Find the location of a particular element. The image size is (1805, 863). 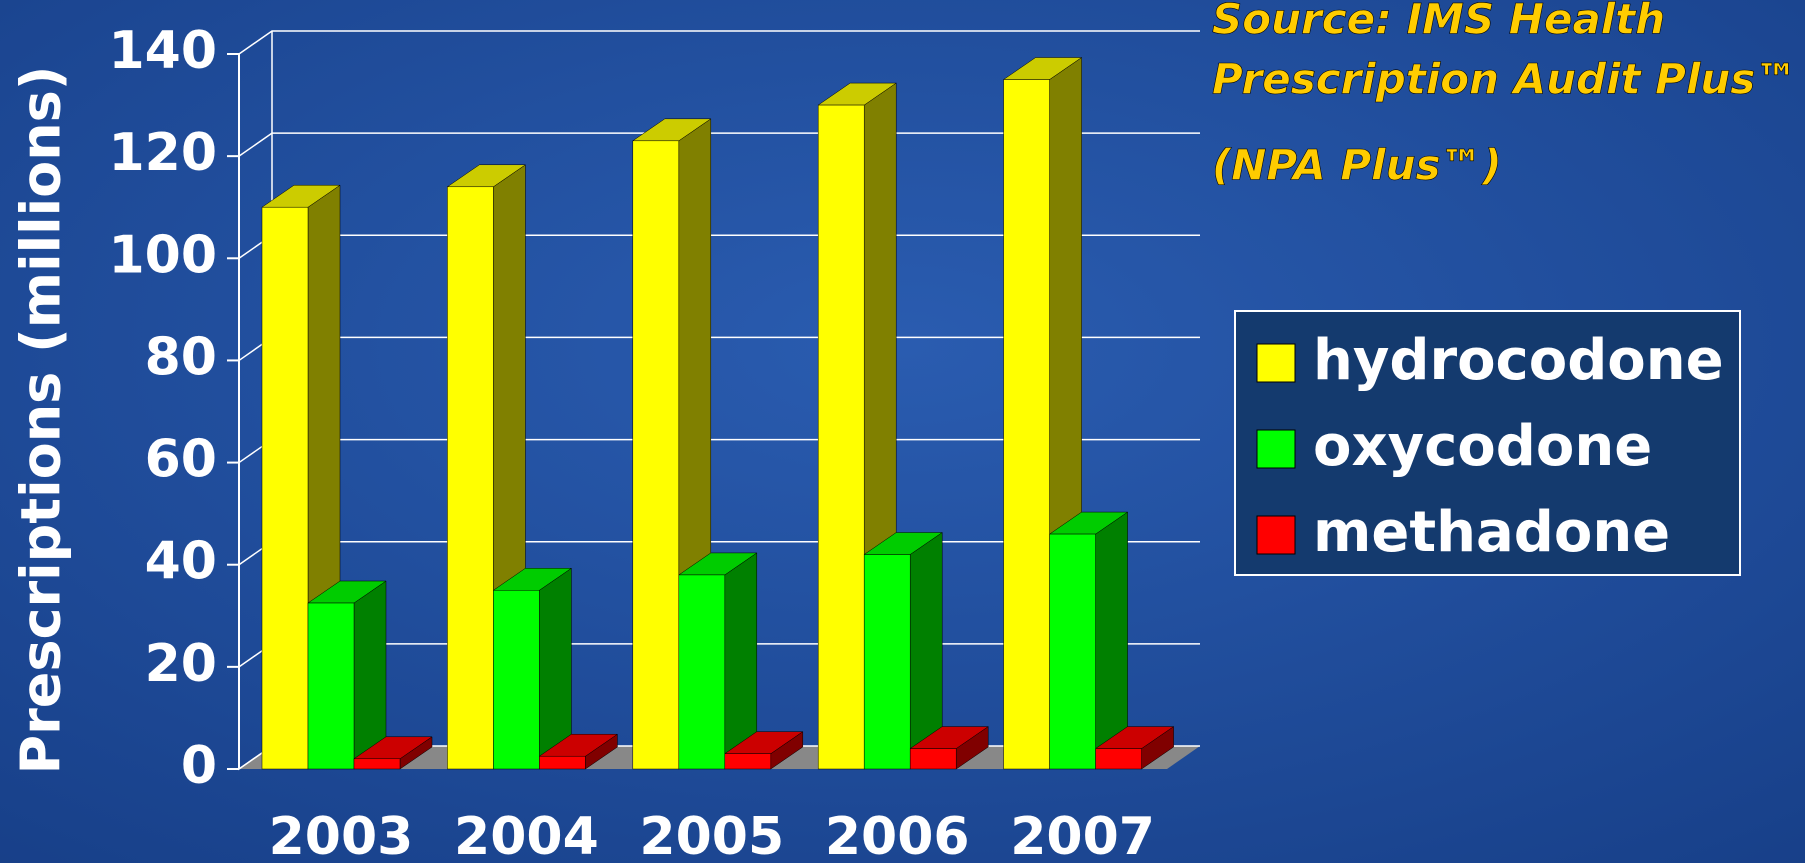

x-tick-label: 2005 is located at coordinates (711, 835).